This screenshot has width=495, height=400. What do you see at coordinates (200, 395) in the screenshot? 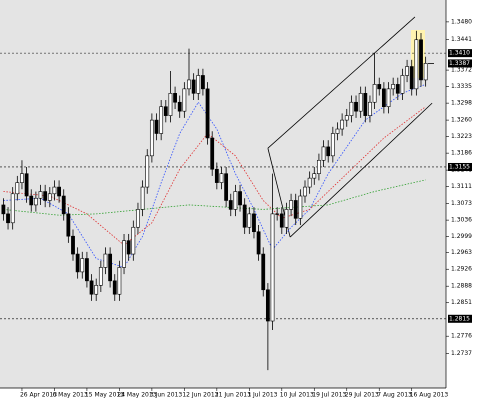
I see `x-tick-label: 12 Jun 2013` at bounding box center [200, 395].